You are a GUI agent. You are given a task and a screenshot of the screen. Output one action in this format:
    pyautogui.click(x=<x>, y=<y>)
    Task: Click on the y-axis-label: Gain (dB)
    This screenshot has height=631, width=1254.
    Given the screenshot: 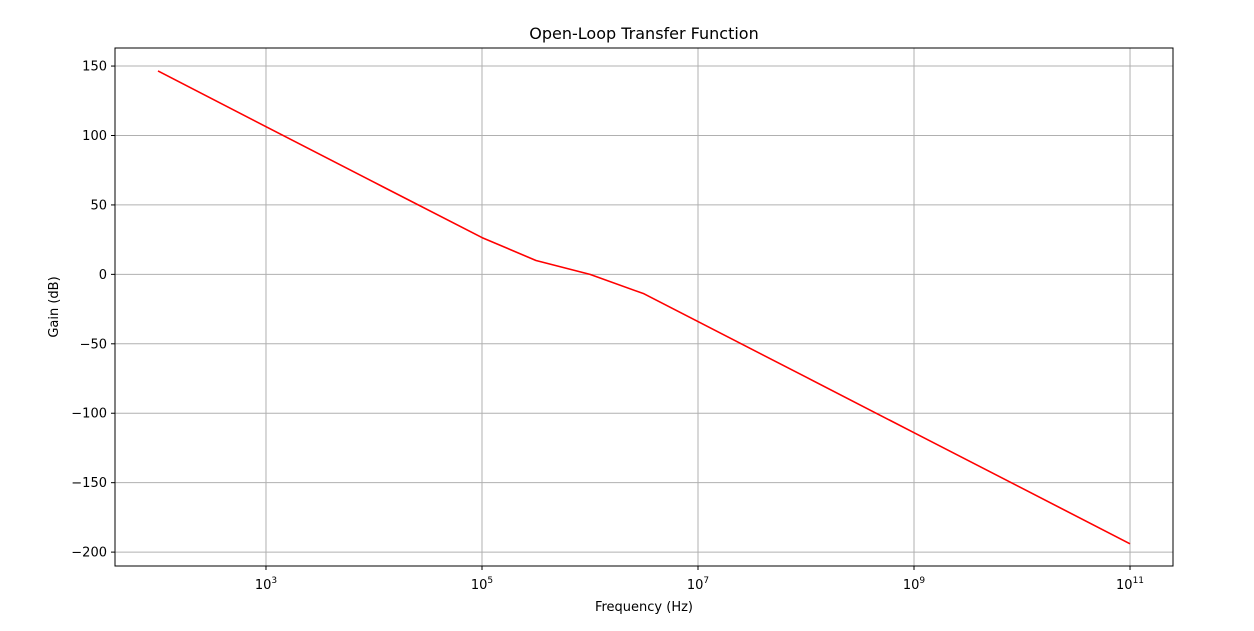 What is the action you would take?
    pyautogui.click(x=54, y=306)
    